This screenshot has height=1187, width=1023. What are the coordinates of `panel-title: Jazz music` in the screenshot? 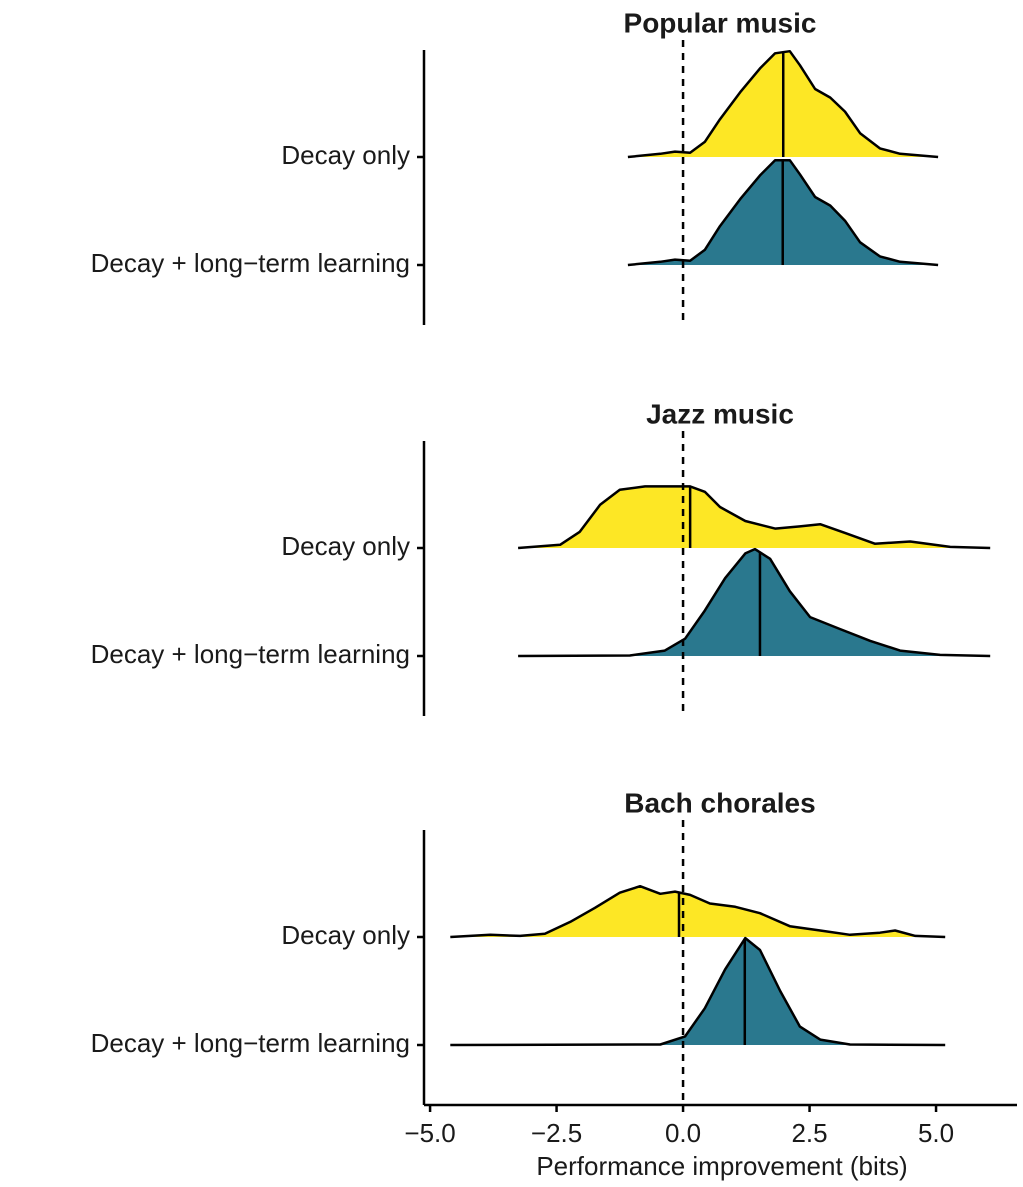 It's located at (720, 413).